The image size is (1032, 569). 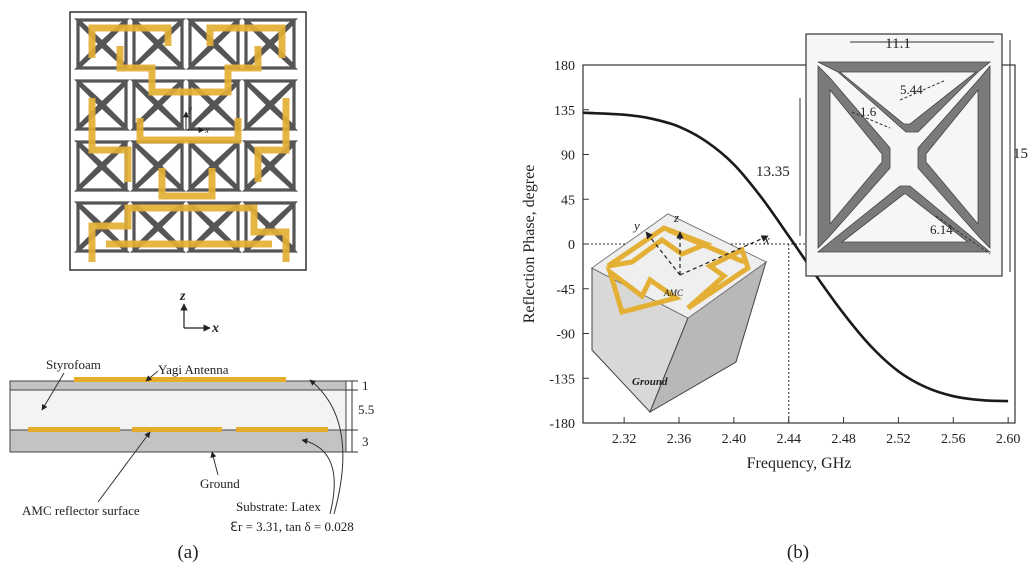 I want to click on x-tick-label: 2.40, so click(x=734, y=439).